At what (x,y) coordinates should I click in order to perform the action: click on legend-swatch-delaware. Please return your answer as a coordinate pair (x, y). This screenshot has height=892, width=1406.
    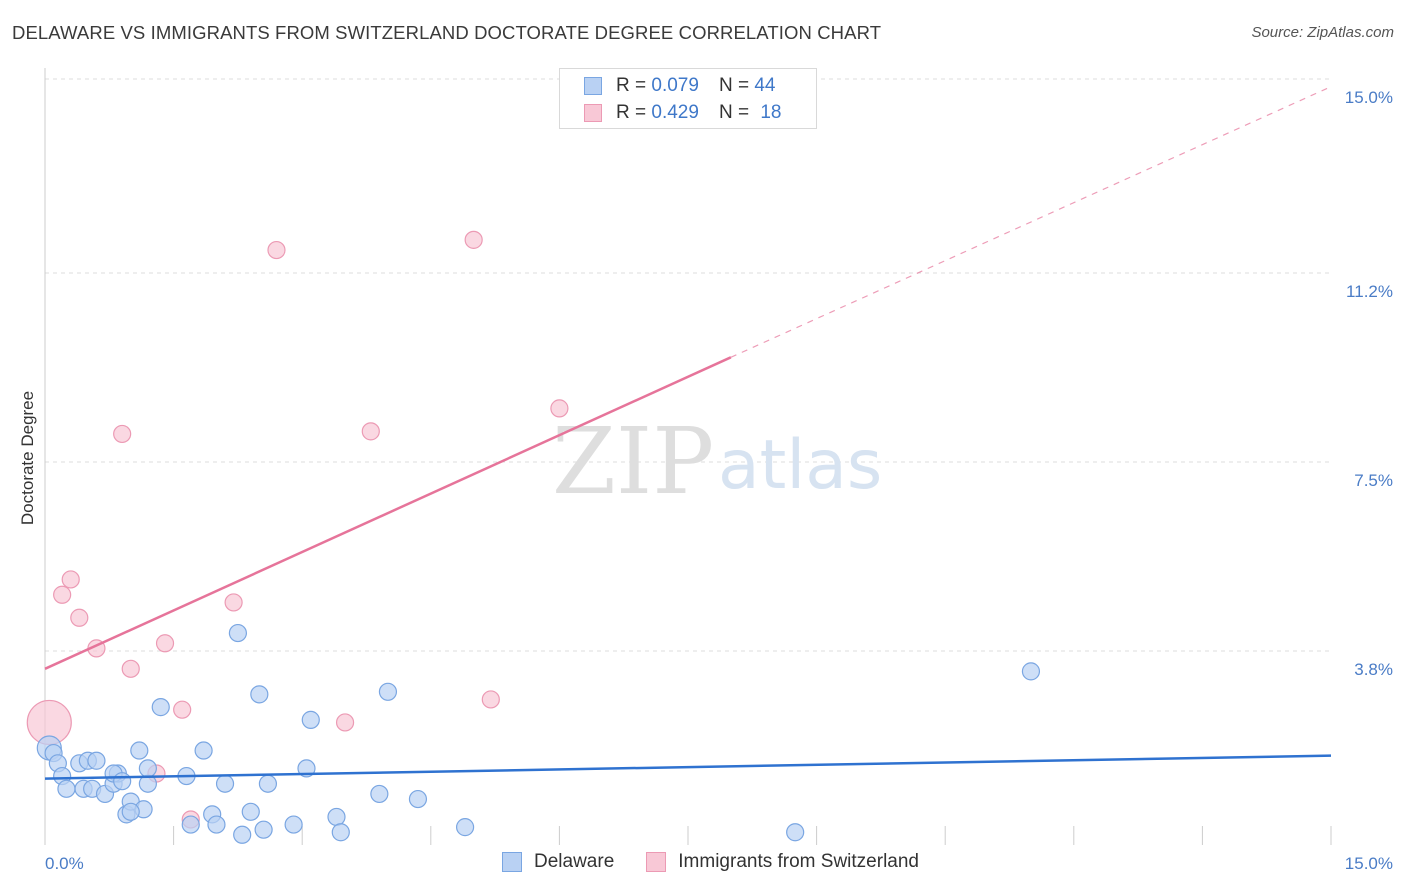
    Looking at the image, I should click on (593, 86).